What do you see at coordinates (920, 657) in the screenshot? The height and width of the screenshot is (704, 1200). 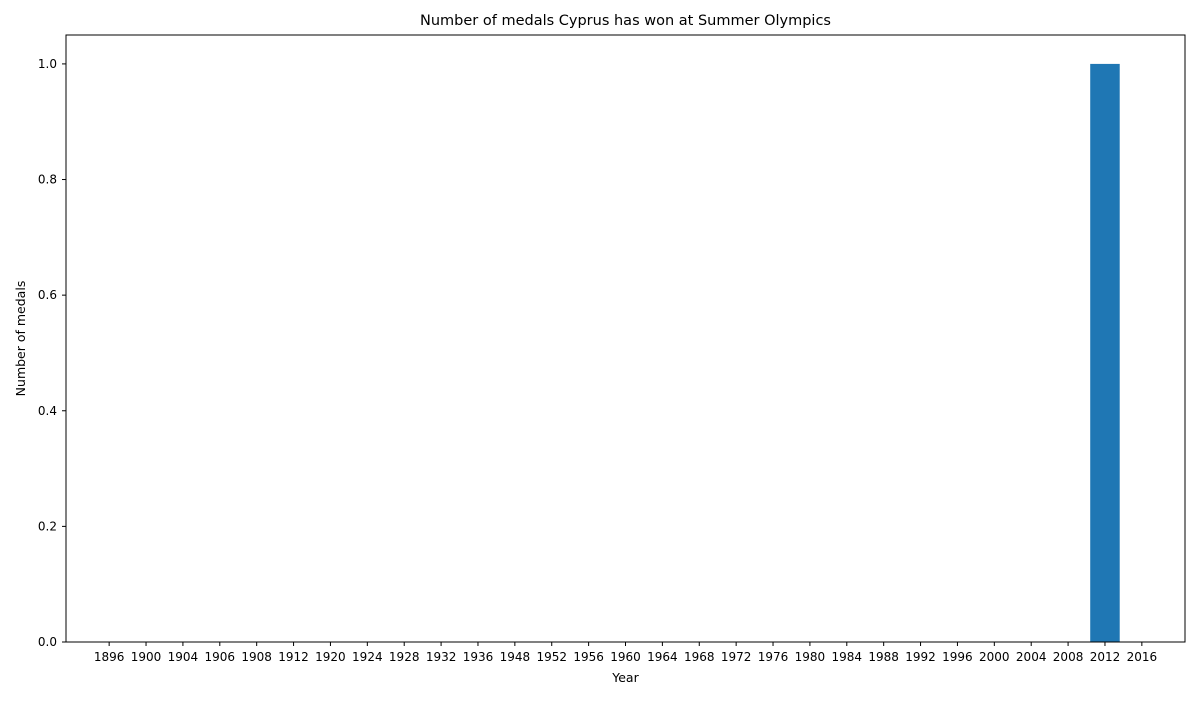 I see `x-tick-label: 1992` at bounding box center [920, 657].